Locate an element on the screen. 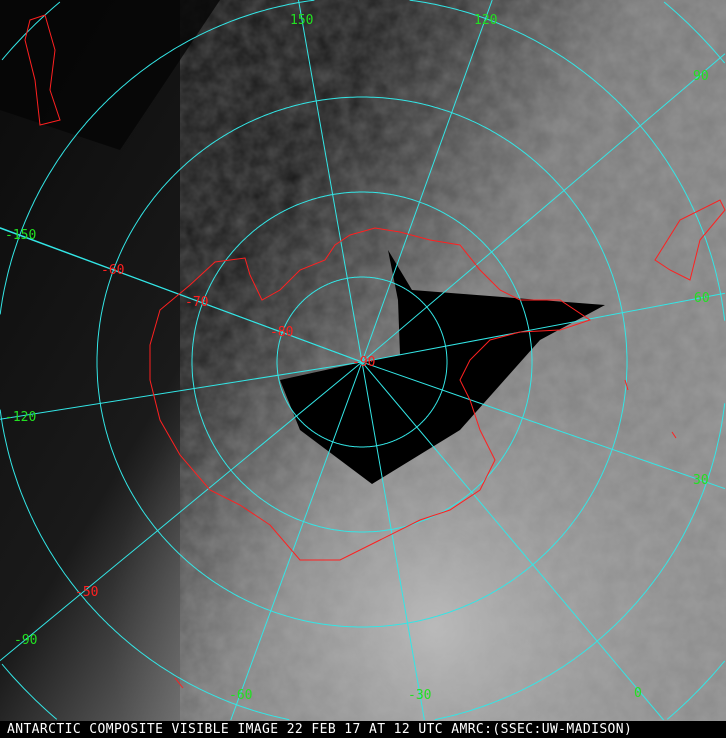 The width and height of the screenshot is (726, 738). lon-label: 120 is located at coordinates (485, 20).